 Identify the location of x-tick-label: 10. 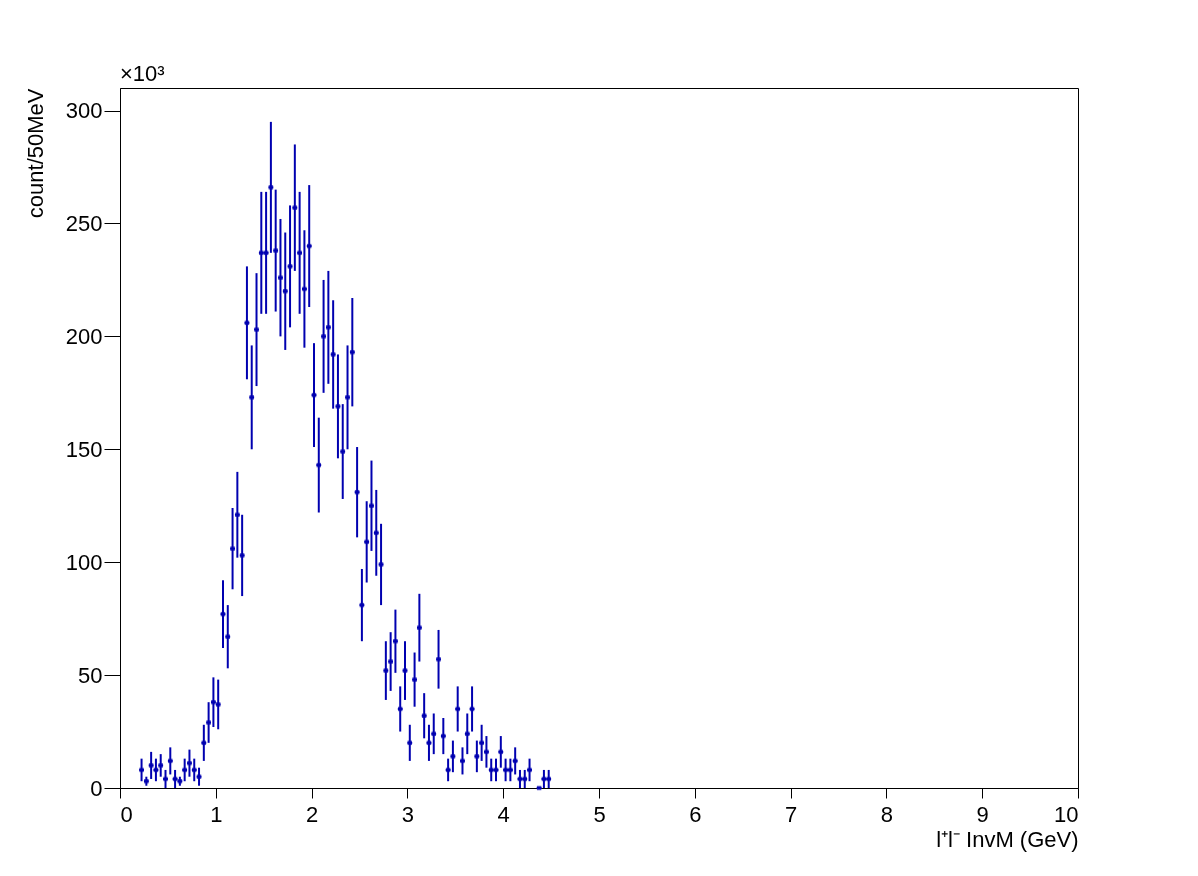
(1066, 814).